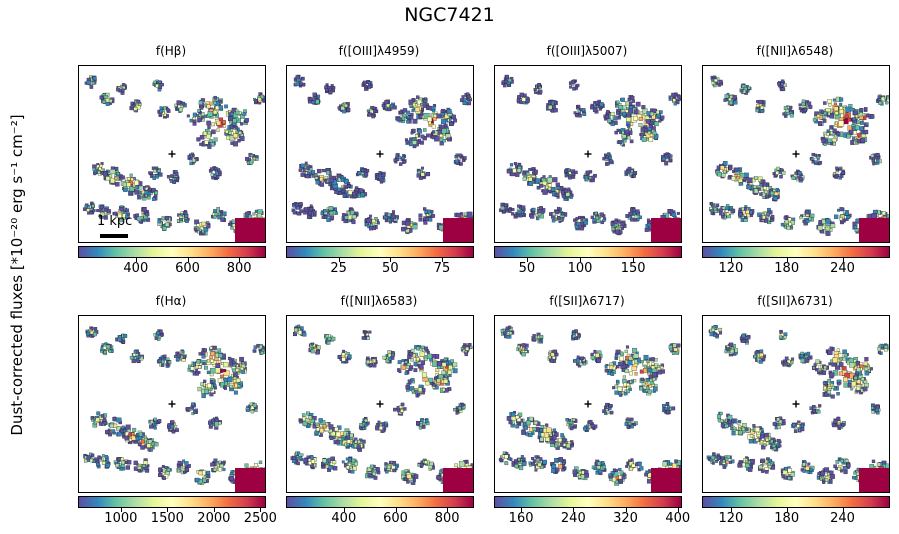  Describe the element at coordinates (240, 260) in the screenshot. I see `colorbar-tick` at that location.